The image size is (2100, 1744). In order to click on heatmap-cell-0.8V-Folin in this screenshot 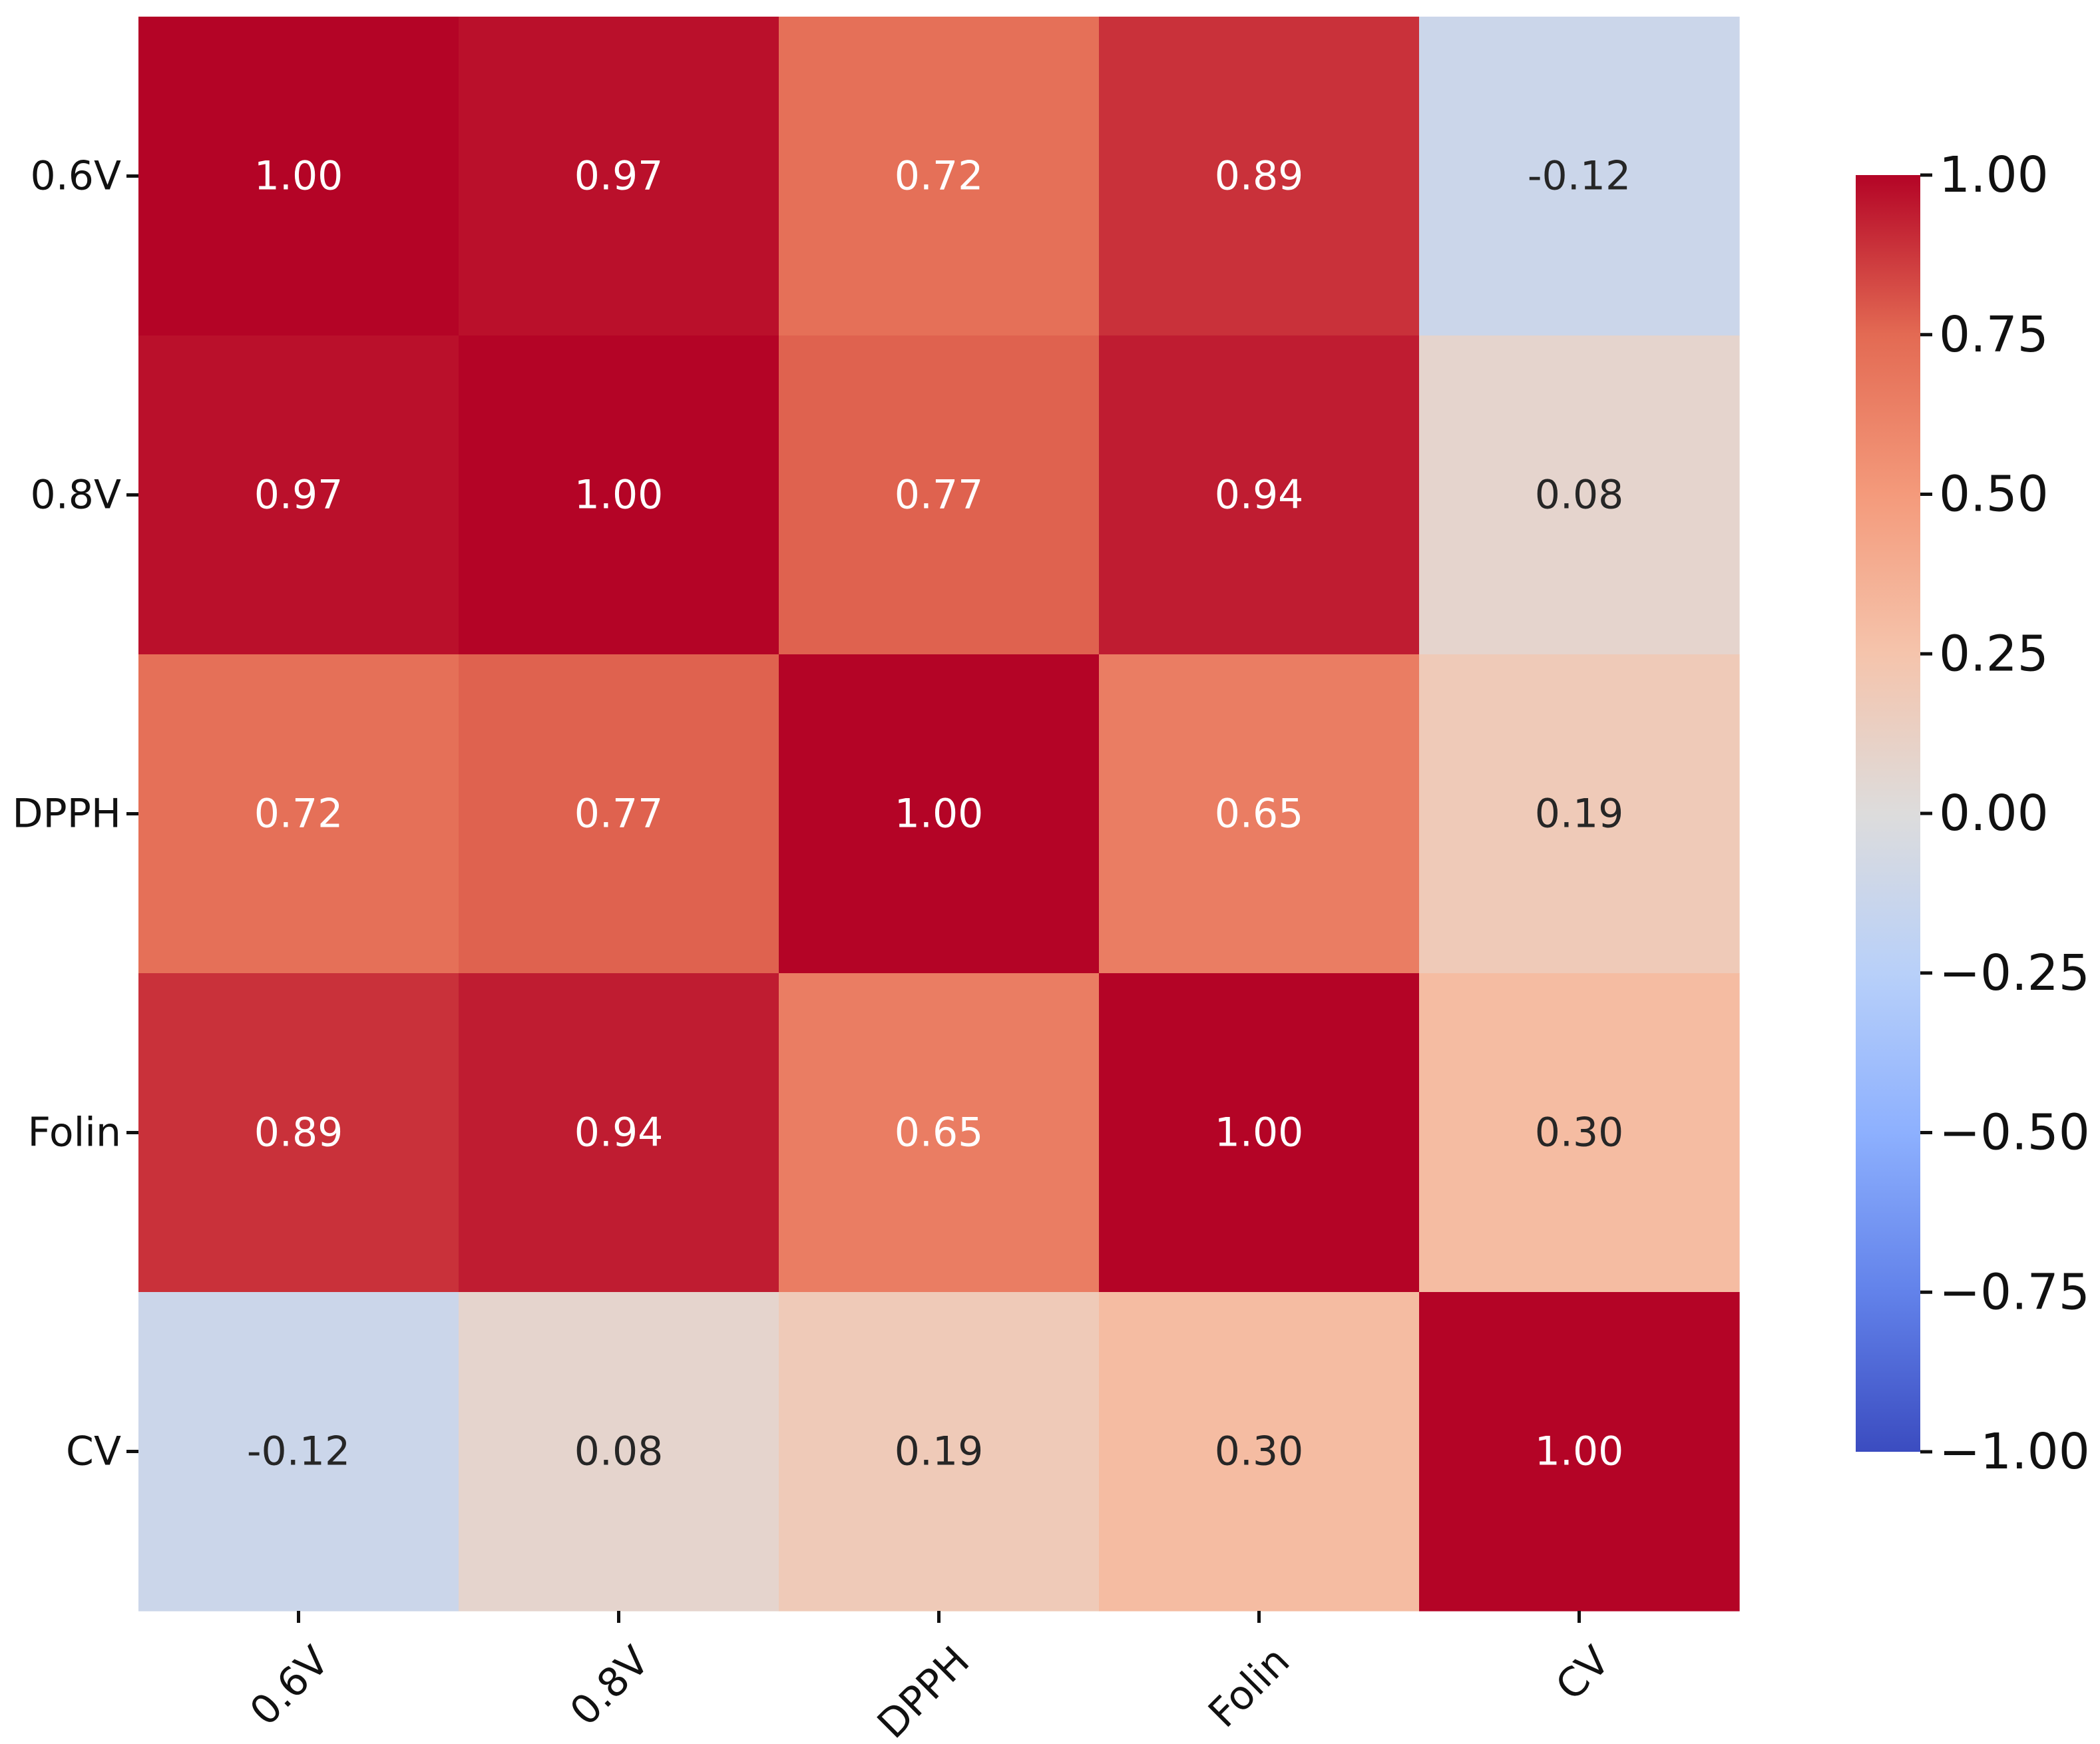, I will do `click(1259, 495)`.